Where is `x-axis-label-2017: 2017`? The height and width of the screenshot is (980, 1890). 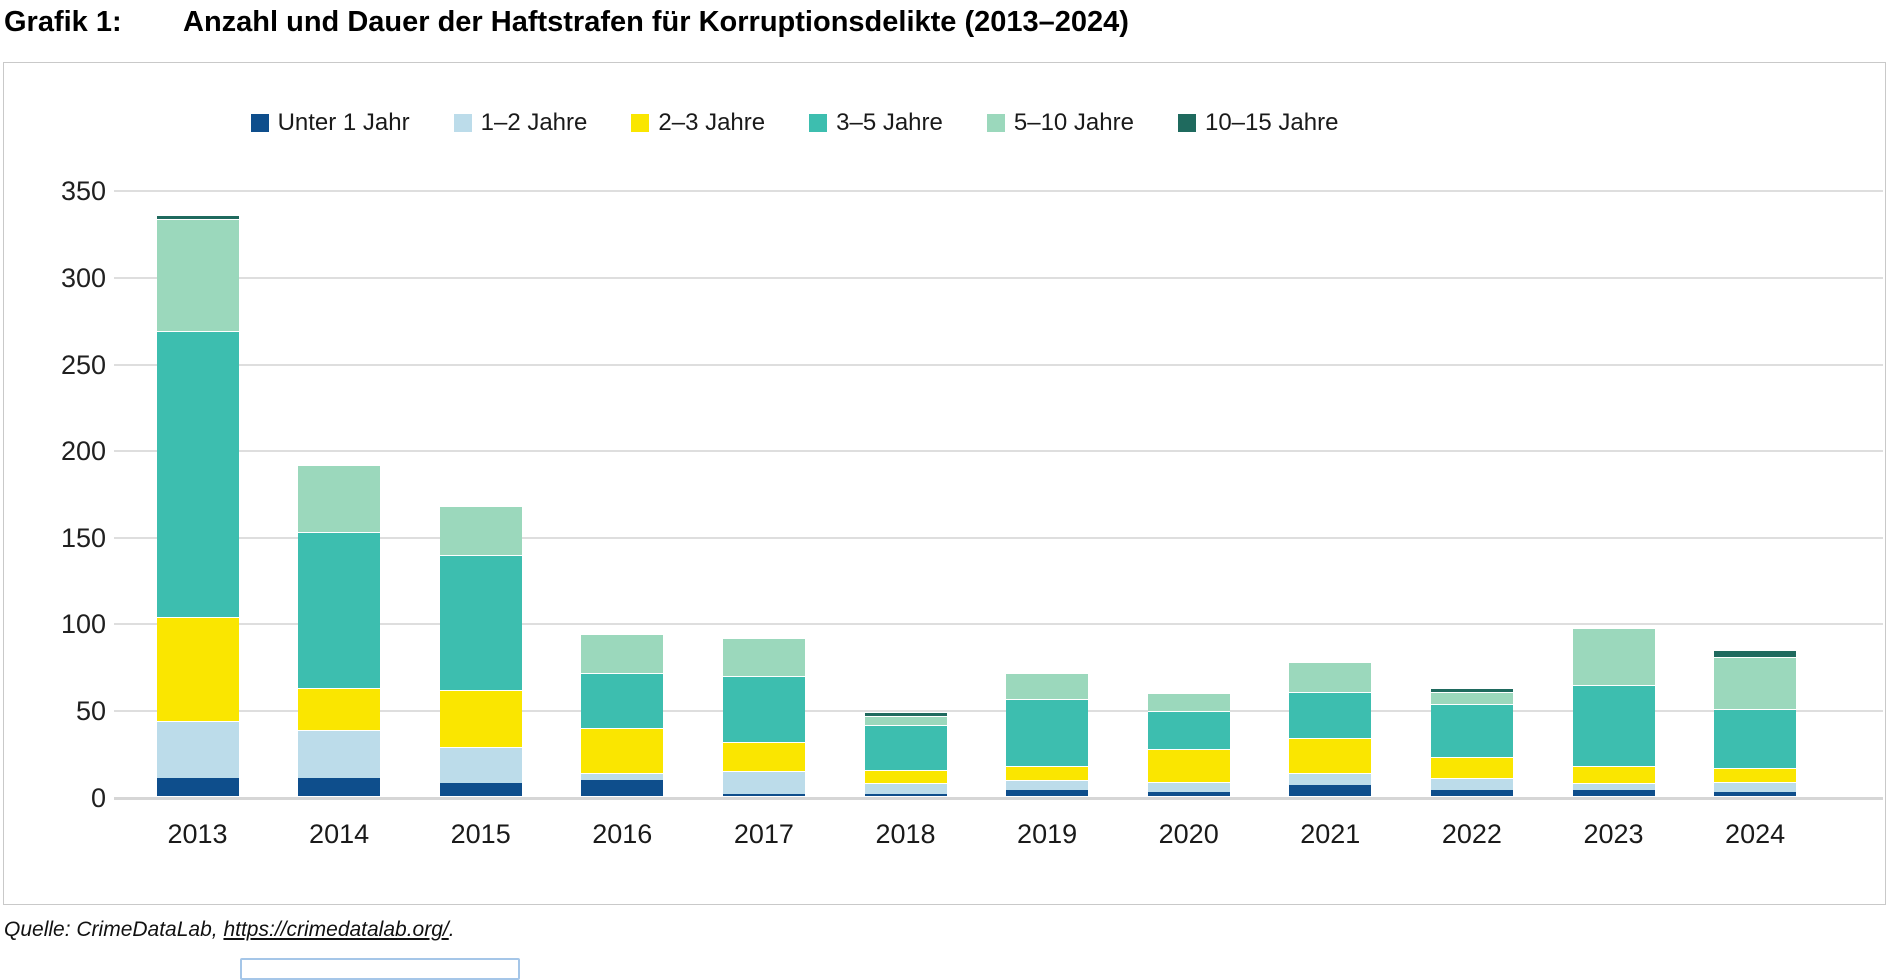
x-axis-label-2017: 2017 is located at coordinates (763, 834).